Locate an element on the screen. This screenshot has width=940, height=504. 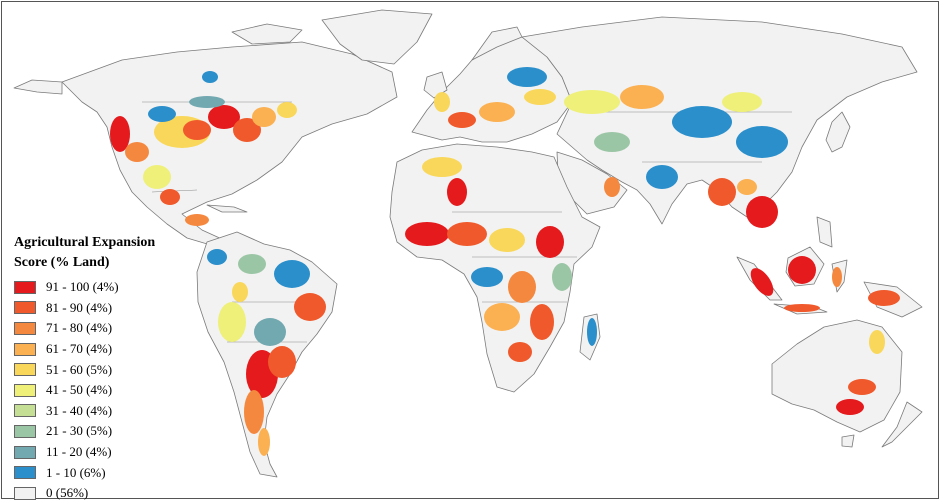
legend-item: 71 - 80 (4%) is located at coordinates (99, 328).